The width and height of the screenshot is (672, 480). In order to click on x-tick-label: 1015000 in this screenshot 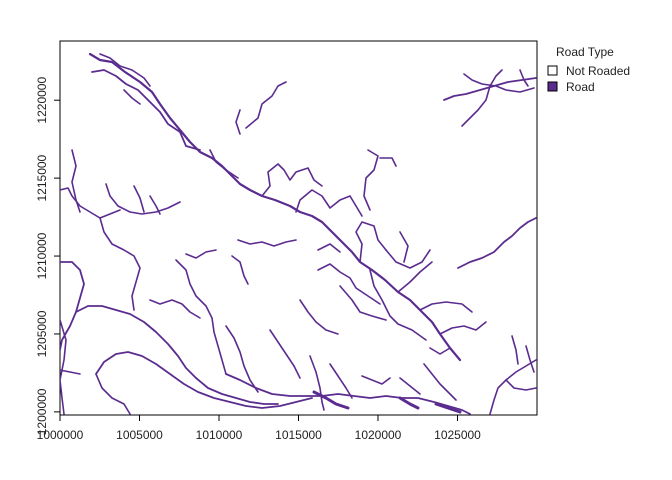, I will do `click(298, 435)`.